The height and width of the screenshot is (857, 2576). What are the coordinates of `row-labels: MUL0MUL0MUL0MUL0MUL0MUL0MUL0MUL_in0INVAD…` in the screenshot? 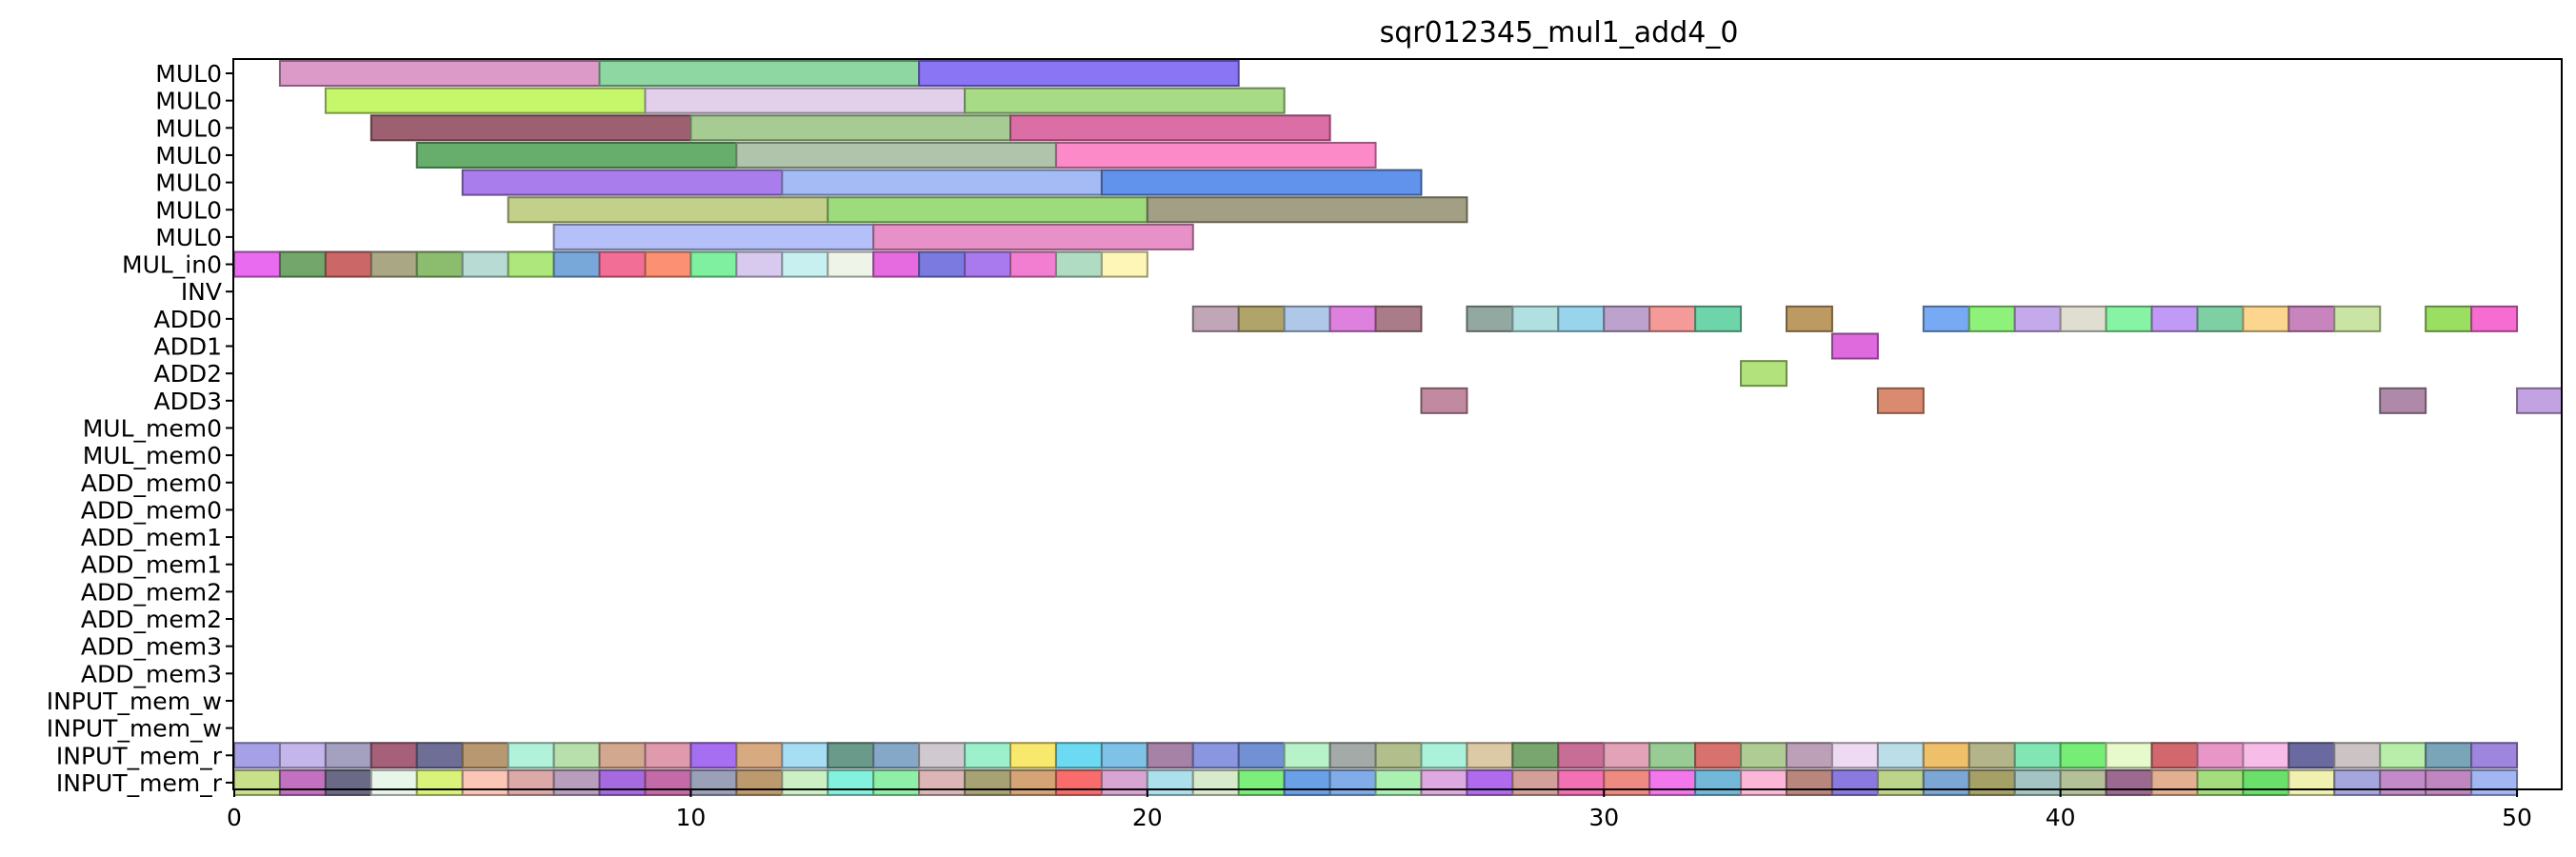 It's located at (140, 428).